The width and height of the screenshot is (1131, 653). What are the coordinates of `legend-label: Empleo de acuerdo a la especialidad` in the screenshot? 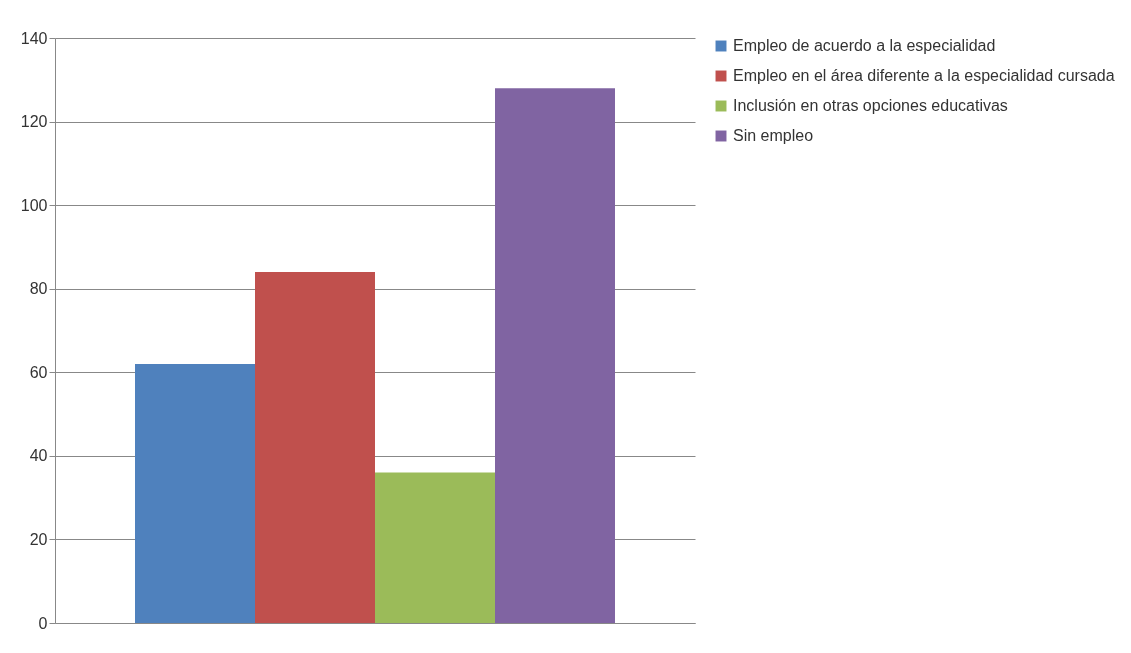 It's located at (864, 45).